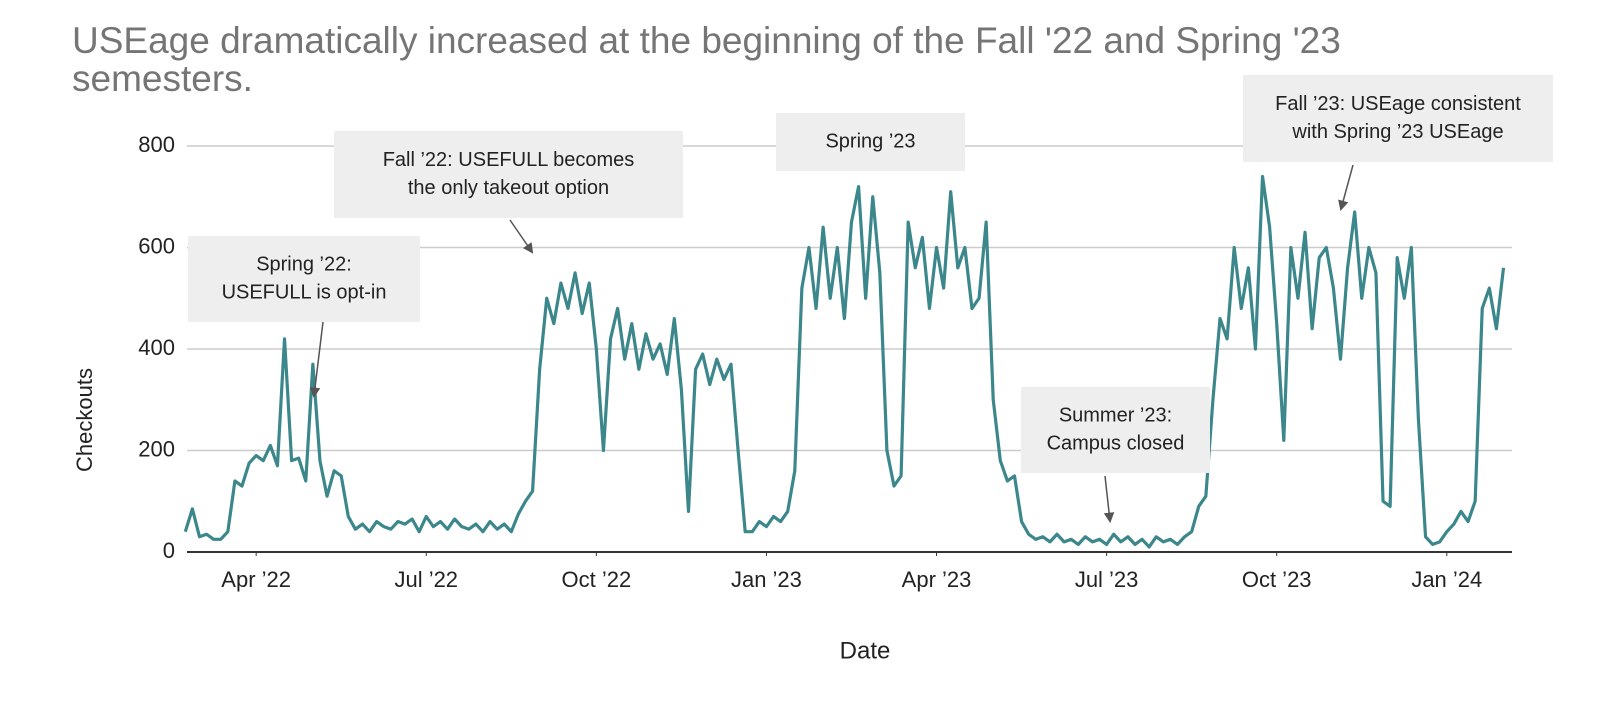 Image resolution: width=1610 pixels, height=726 pixels. Describe the element at coordinates (1116, 443) in the screenshot. I see `annotation-text: Campus closed` at that location.